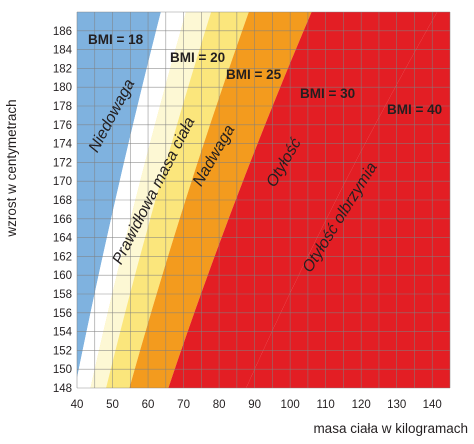 The width and height of the screenshot is (474, 444). Describe the element at coordinates (148, 405) in the screenshot. I see `x-tick-label: 60` at that location.